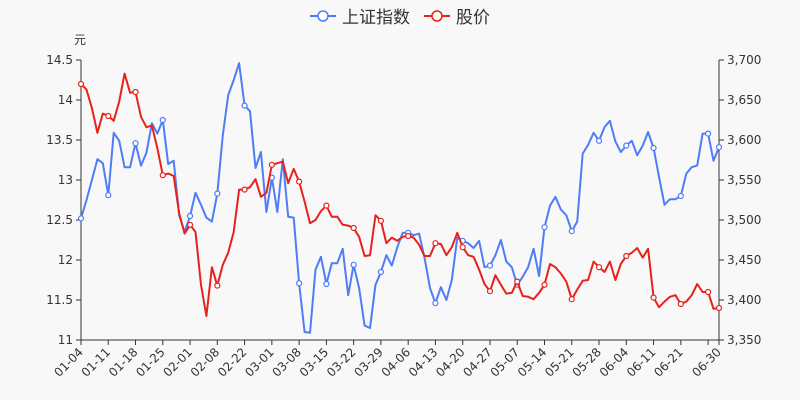 This screenshot has height=400, width=800. What do you see at coordinates (65, 100) in the screenshot?
I see `left-axis-tick-label: 14` at bounding box center [65, 100].